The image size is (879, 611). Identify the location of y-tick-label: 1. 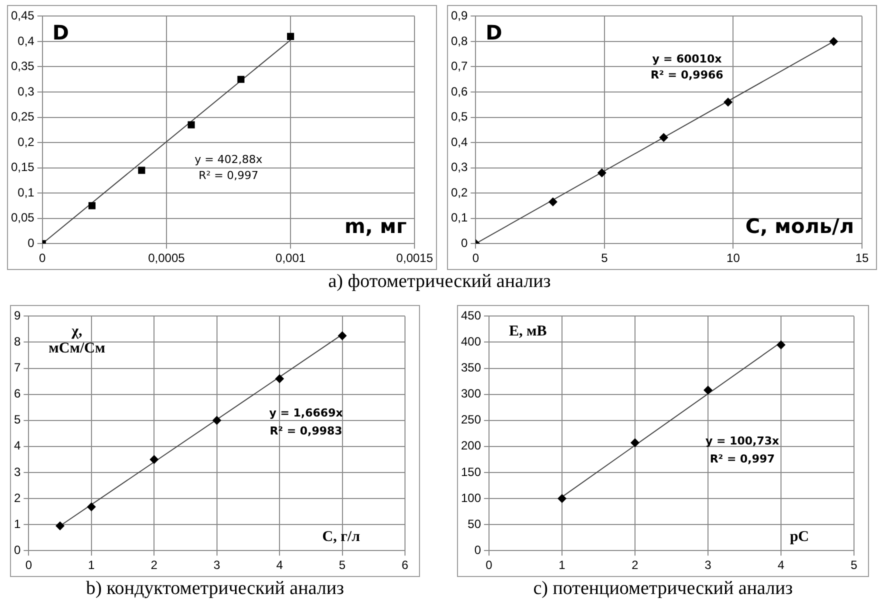
(17, 523).